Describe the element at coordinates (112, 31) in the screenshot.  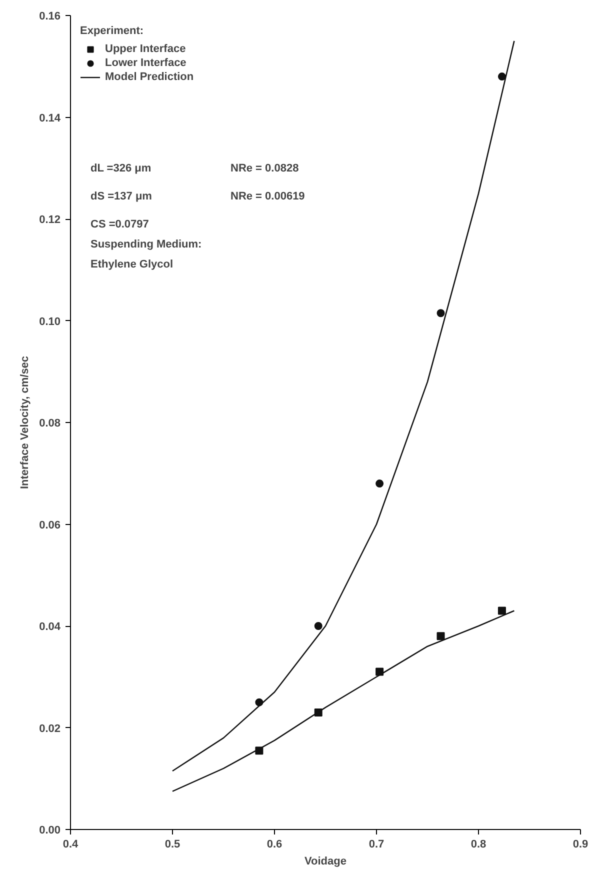
I see `legend-title: Experiment:` at that location.